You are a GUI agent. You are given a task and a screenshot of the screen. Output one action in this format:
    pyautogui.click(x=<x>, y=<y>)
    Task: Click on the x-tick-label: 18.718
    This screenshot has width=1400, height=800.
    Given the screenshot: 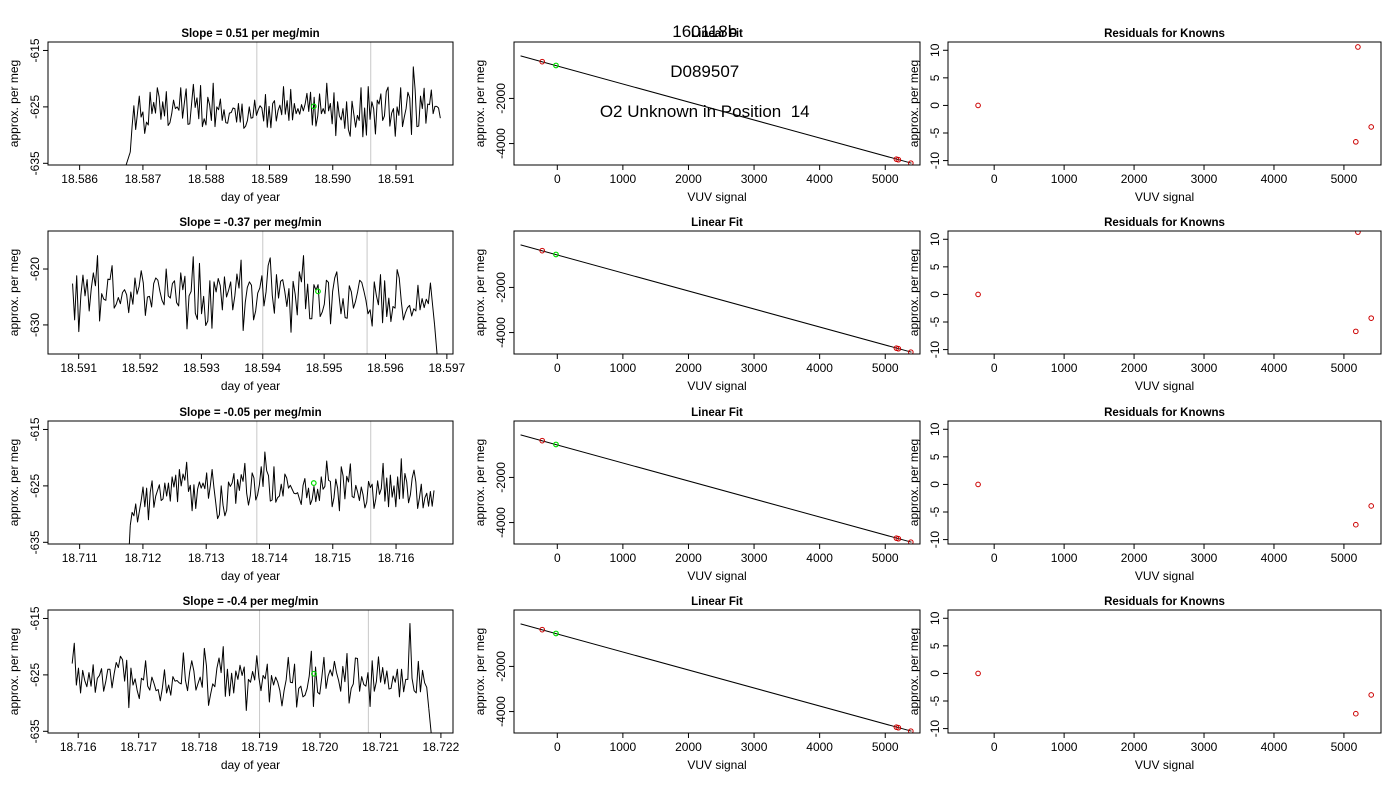 What is the action you would take?
    pyautogui.click(x=199, y=747)
    